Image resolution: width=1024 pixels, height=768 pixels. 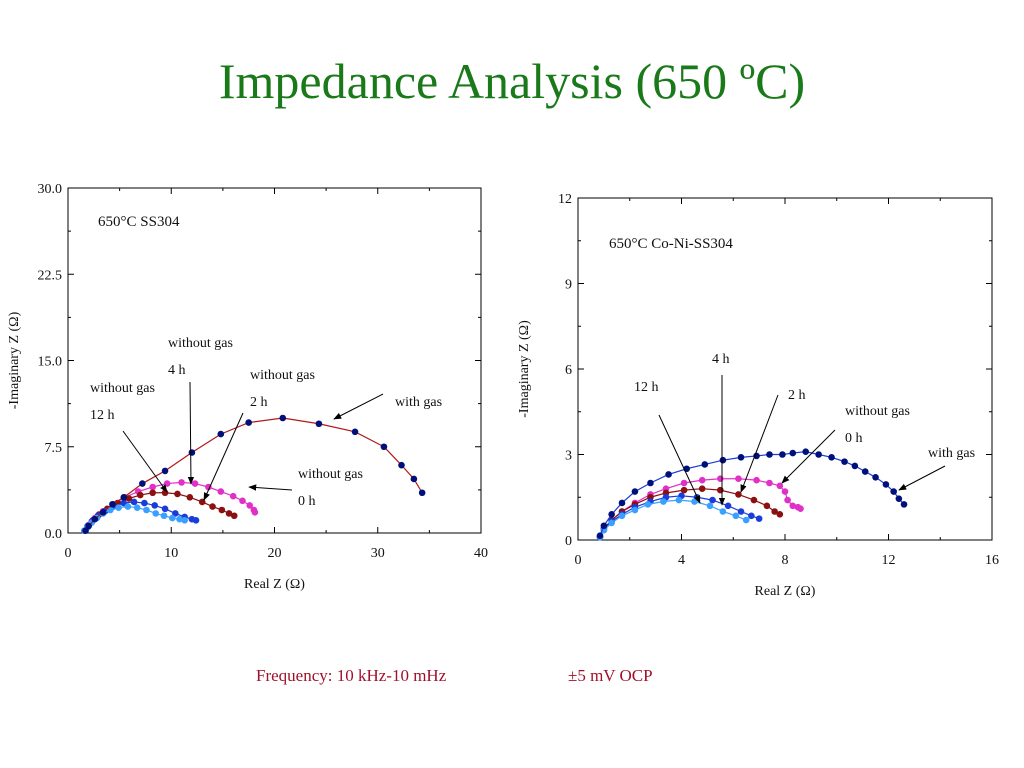 I want to click on y-tick-label: 3, so click(x=568, y=456).